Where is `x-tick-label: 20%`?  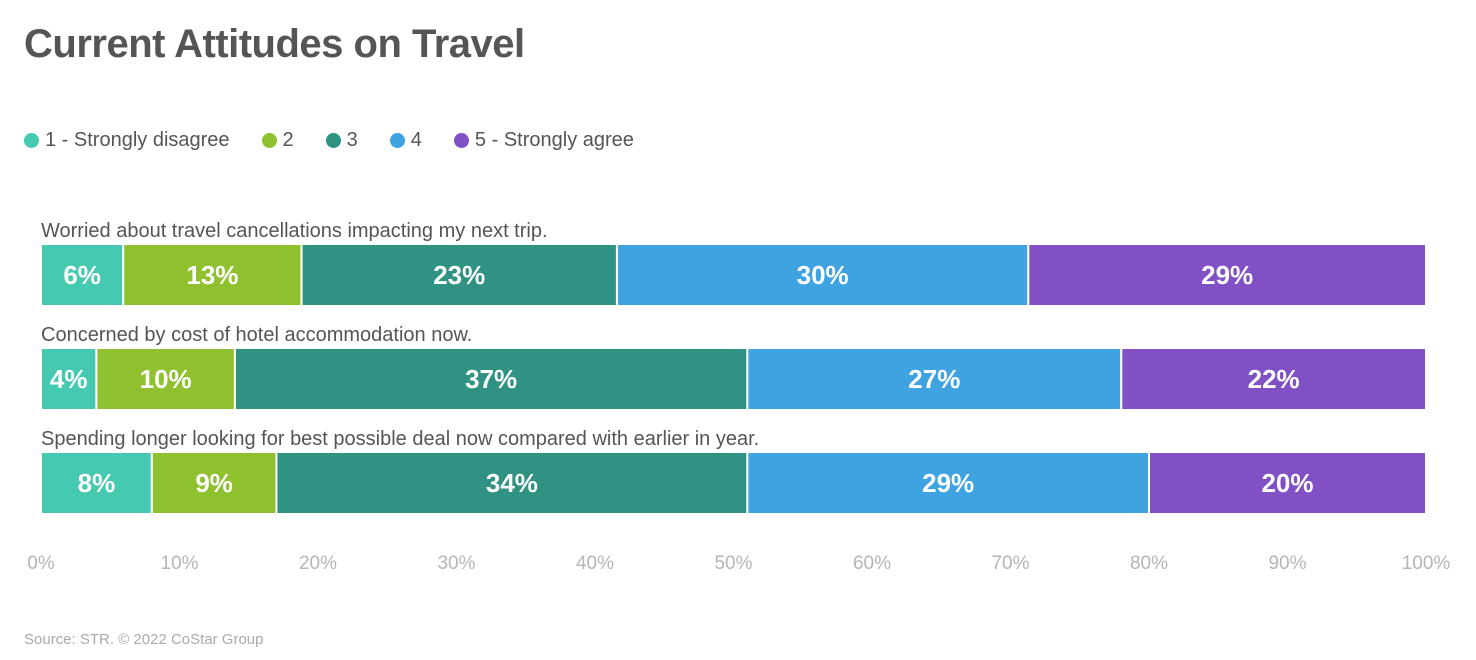
x-tick-label: 20% is located at coordinates (318, 563).